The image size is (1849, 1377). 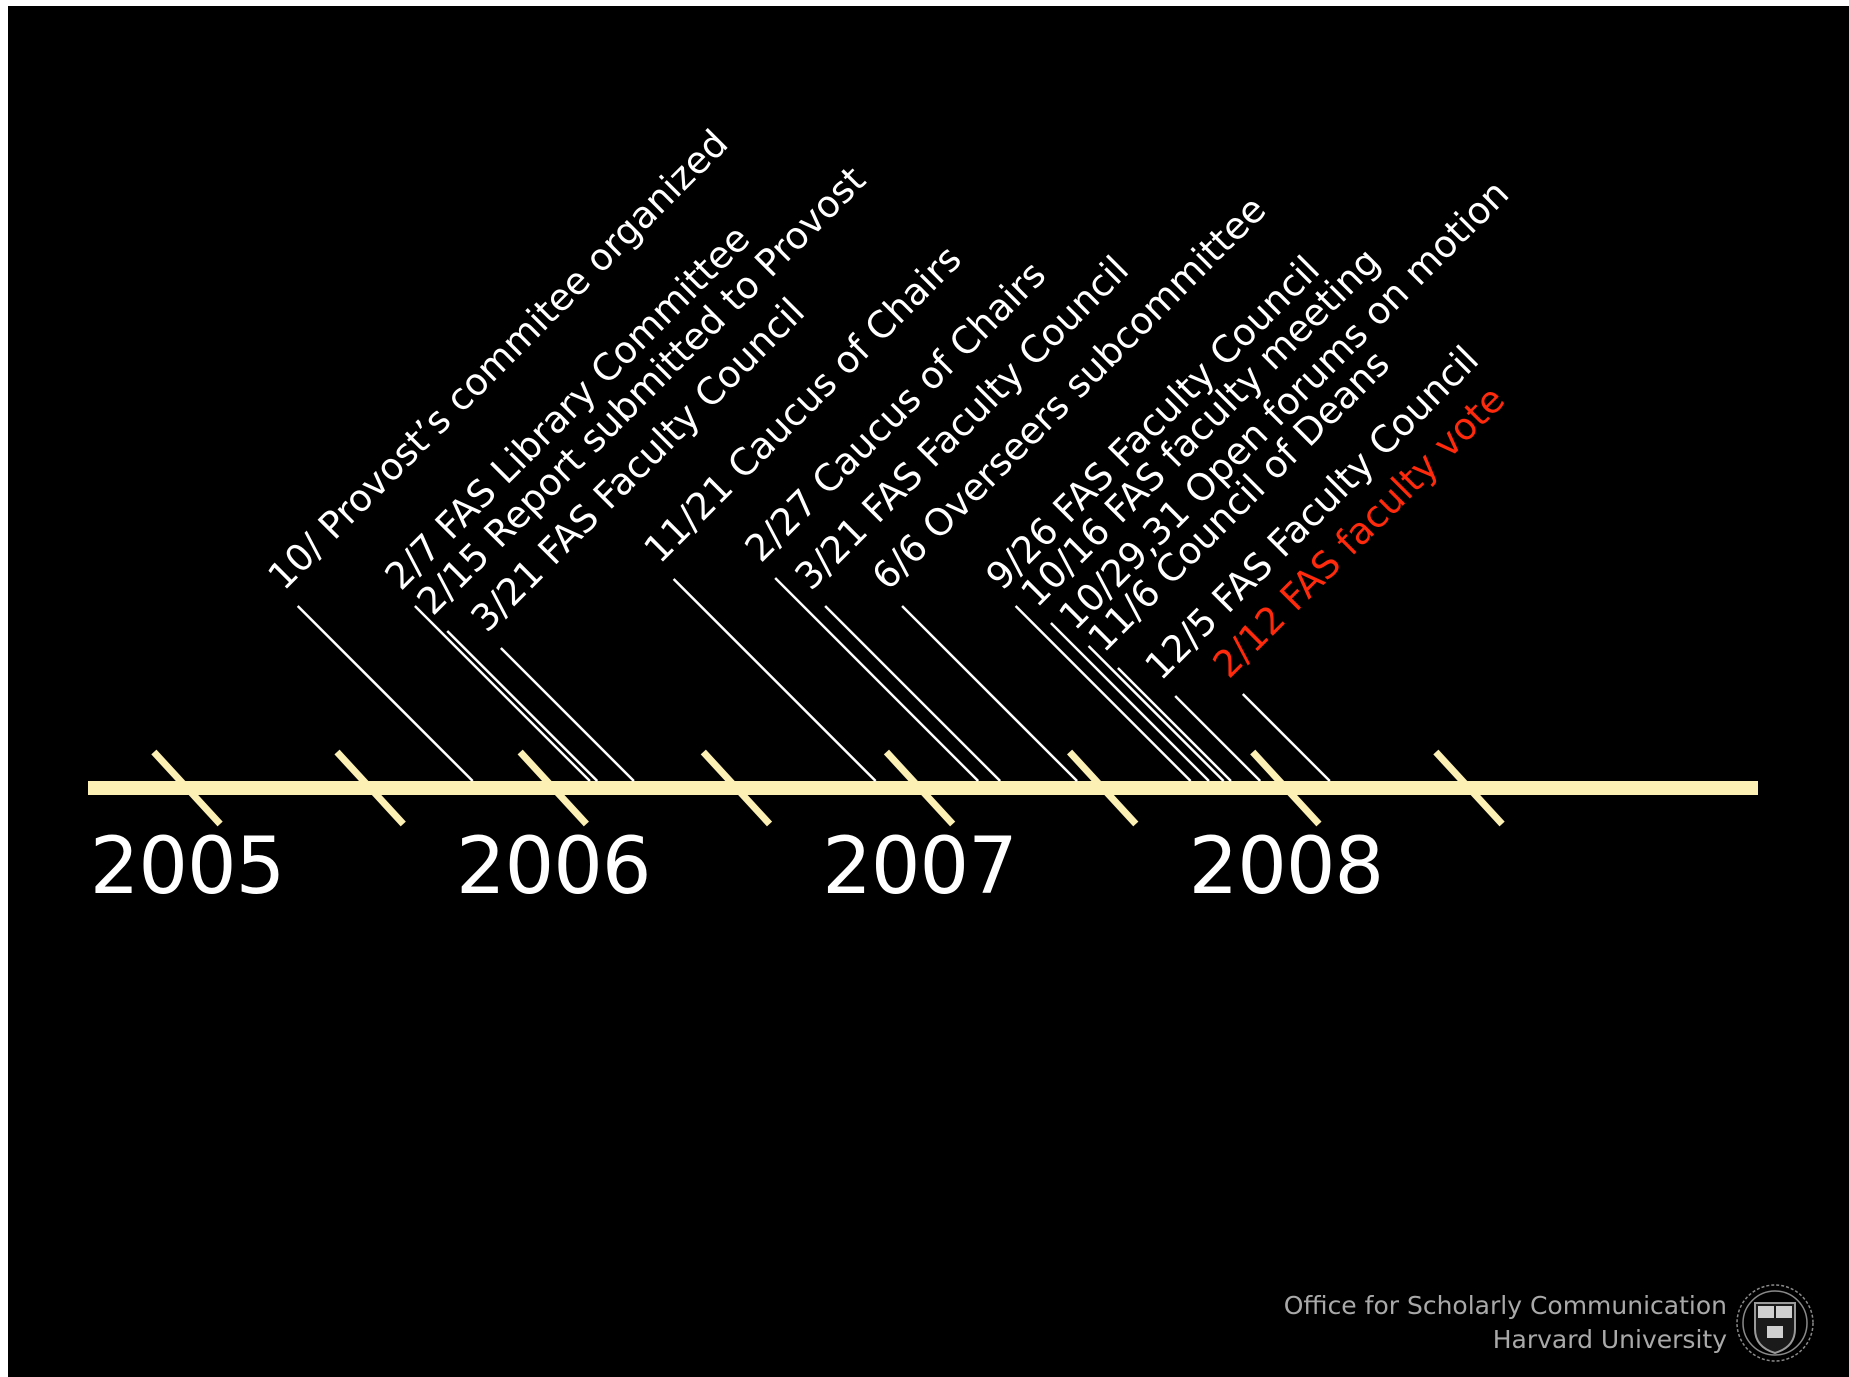 I want to click on year-label: 2006, so click(x=554, y=867).